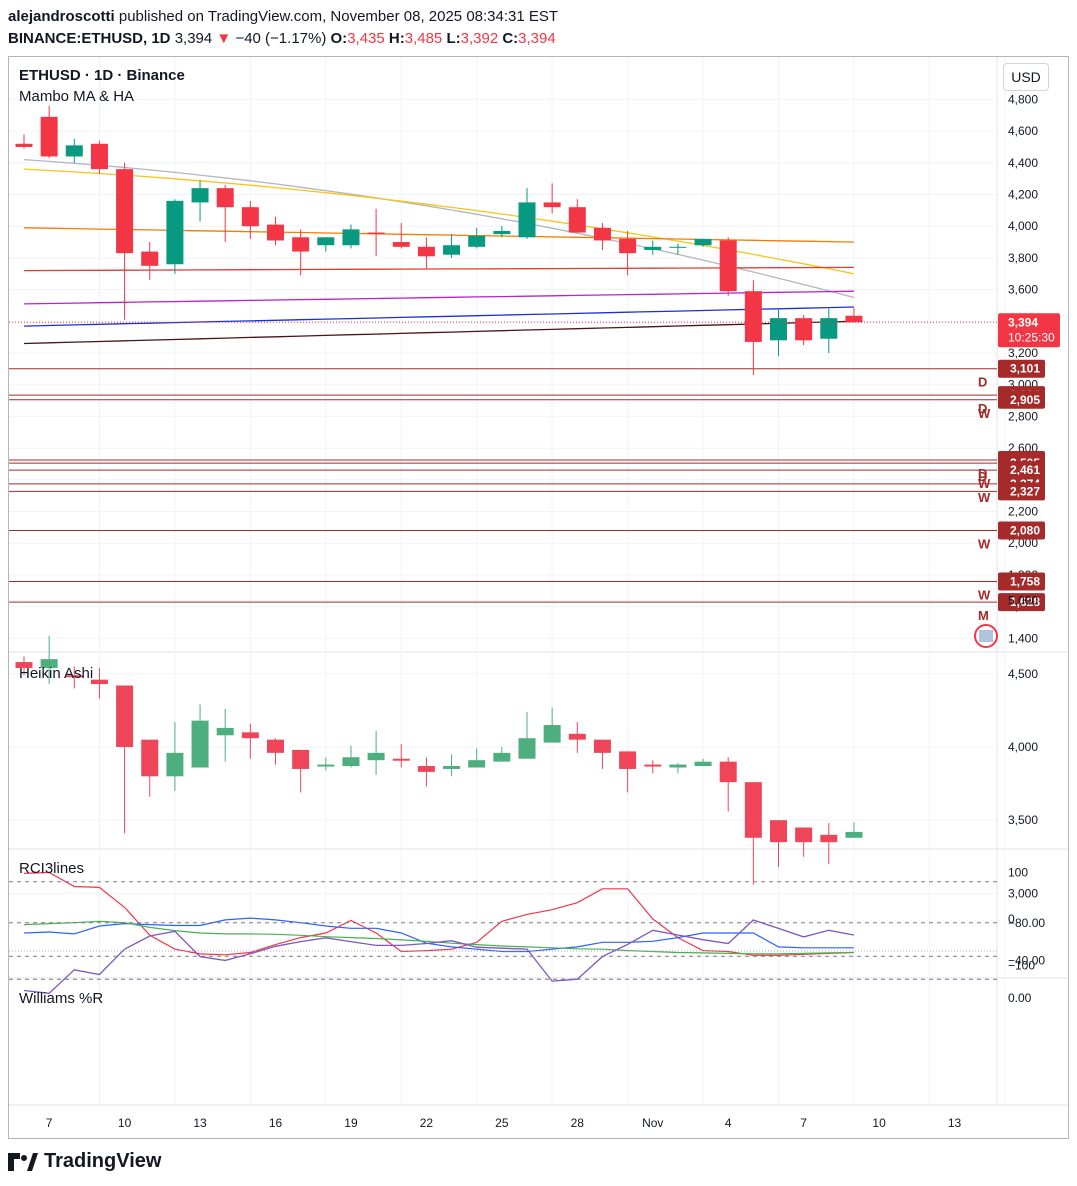  I want to click on last-price-label: 3,394, so click(1023, 322).